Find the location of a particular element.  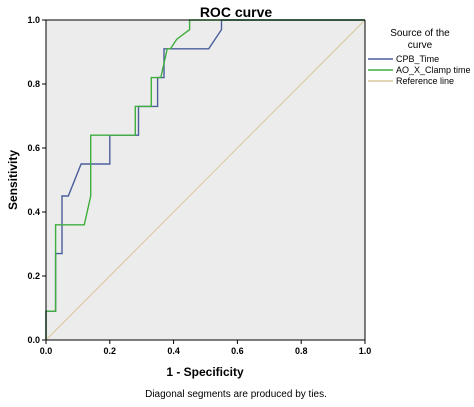

x-axis-title: 1 - Specificity is located at coordinates (205, 372).